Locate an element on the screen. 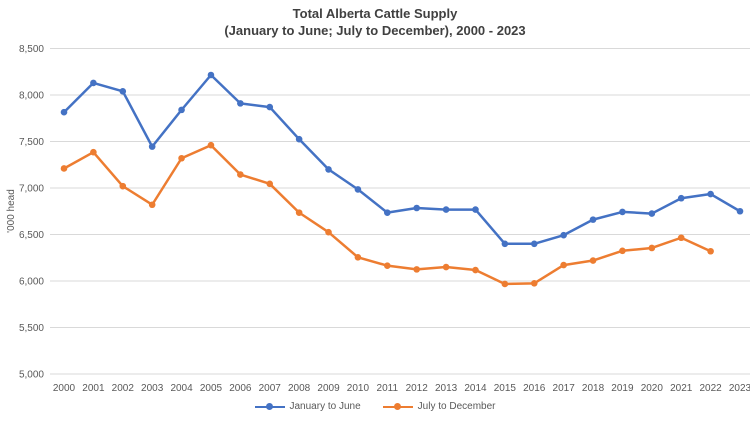  y-tick-label: 5,000 is located at coordinates (31, 375).